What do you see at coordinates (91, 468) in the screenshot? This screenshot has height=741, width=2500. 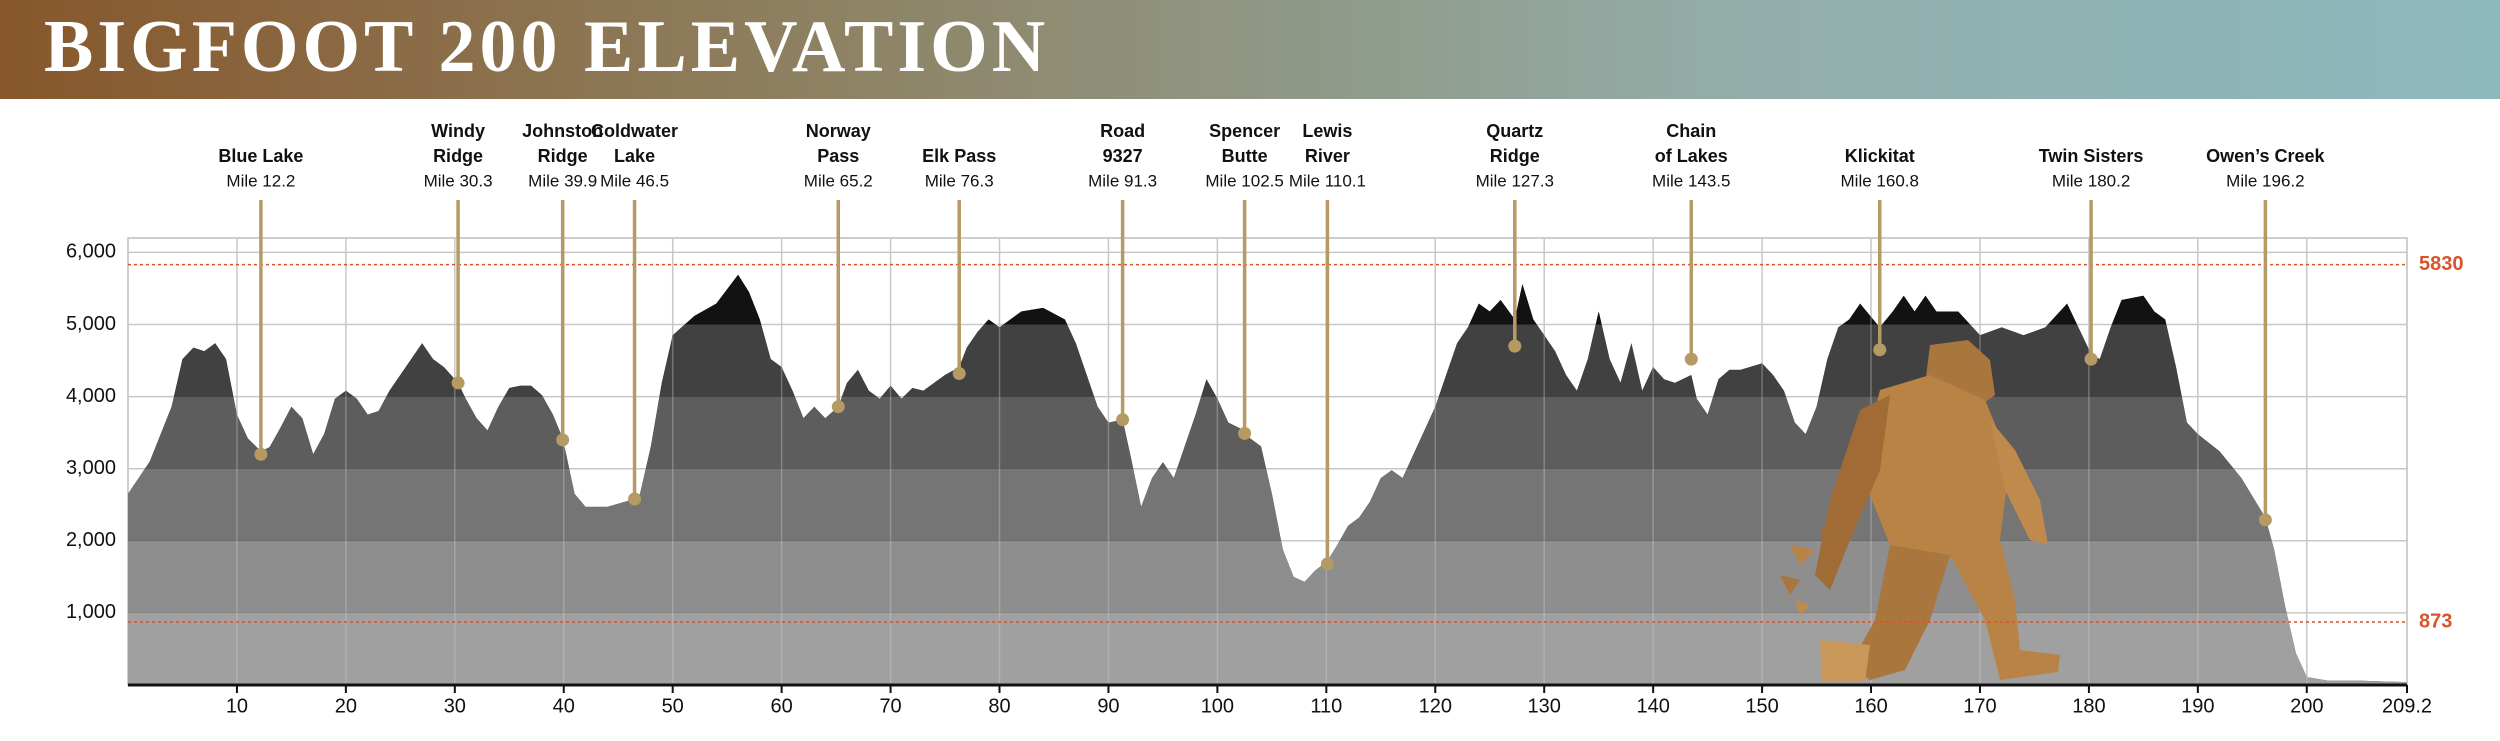 I see `y-tick-label: 3,000` at bounding box center [91, 468].